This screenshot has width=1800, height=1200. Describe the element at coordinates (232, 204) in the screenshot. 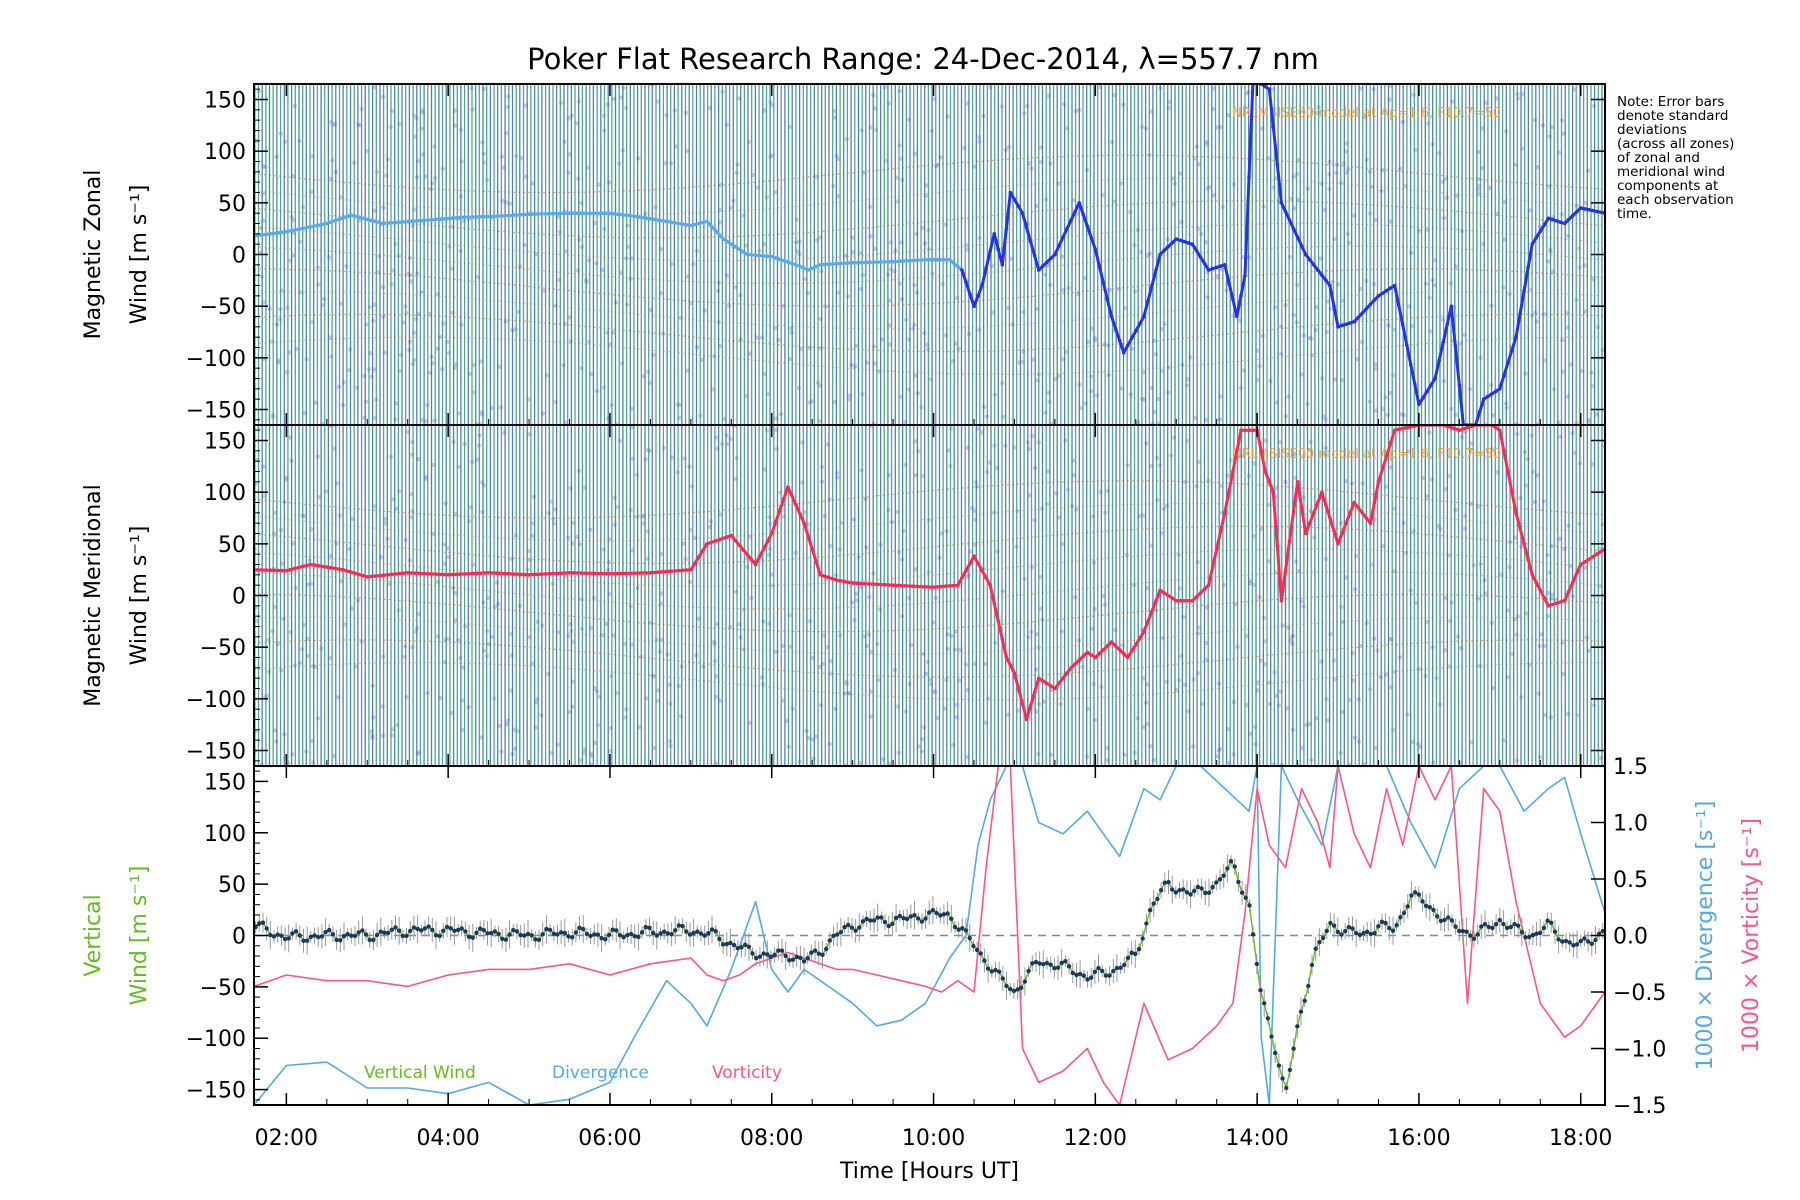

I see `y-tick-label: 50` at that location.